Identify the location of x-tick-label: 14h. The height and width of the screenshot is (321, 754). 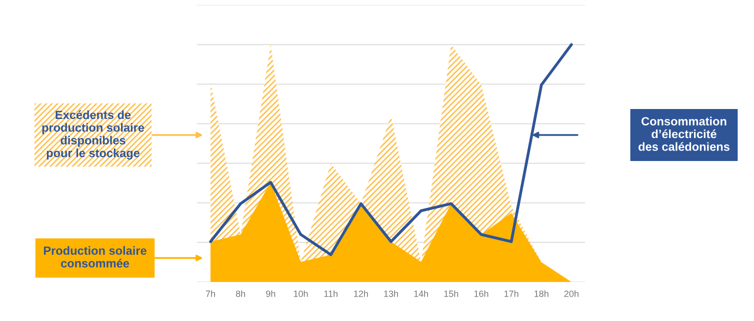
(421, 293).